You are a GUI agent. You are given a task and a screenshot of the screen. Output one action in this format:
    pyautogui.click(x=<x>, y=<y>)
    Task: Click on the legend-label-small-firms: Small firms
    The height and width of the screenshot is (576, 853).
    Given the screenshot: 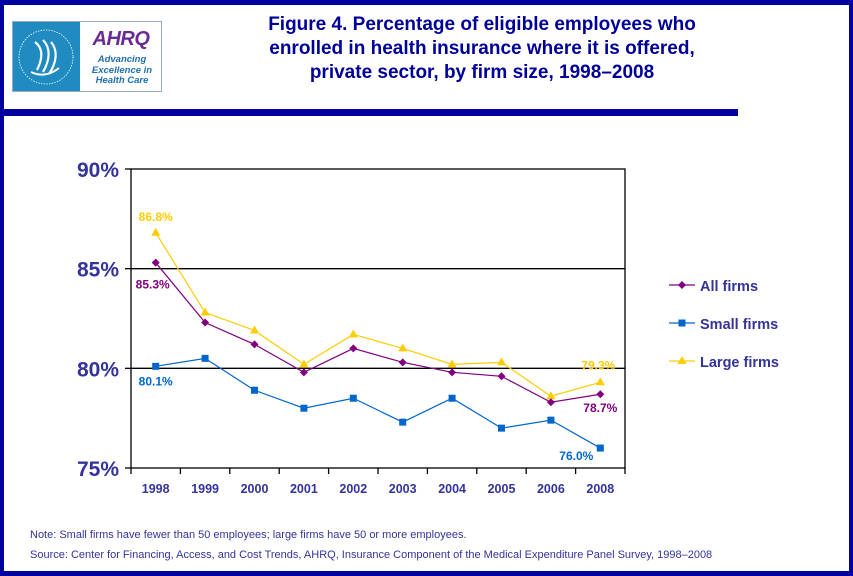 What is the action you would take?
    pyautogui.click(x=739, y=325)
    